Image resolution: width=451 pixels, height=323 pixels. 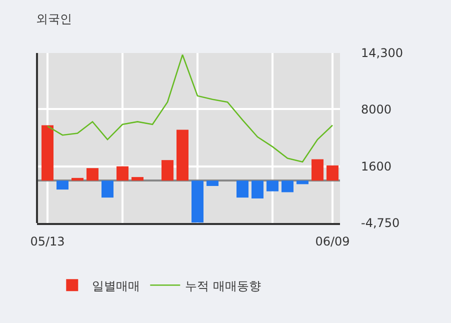 I want to click on chart-title: 외국인, so click(x=54, y=19).